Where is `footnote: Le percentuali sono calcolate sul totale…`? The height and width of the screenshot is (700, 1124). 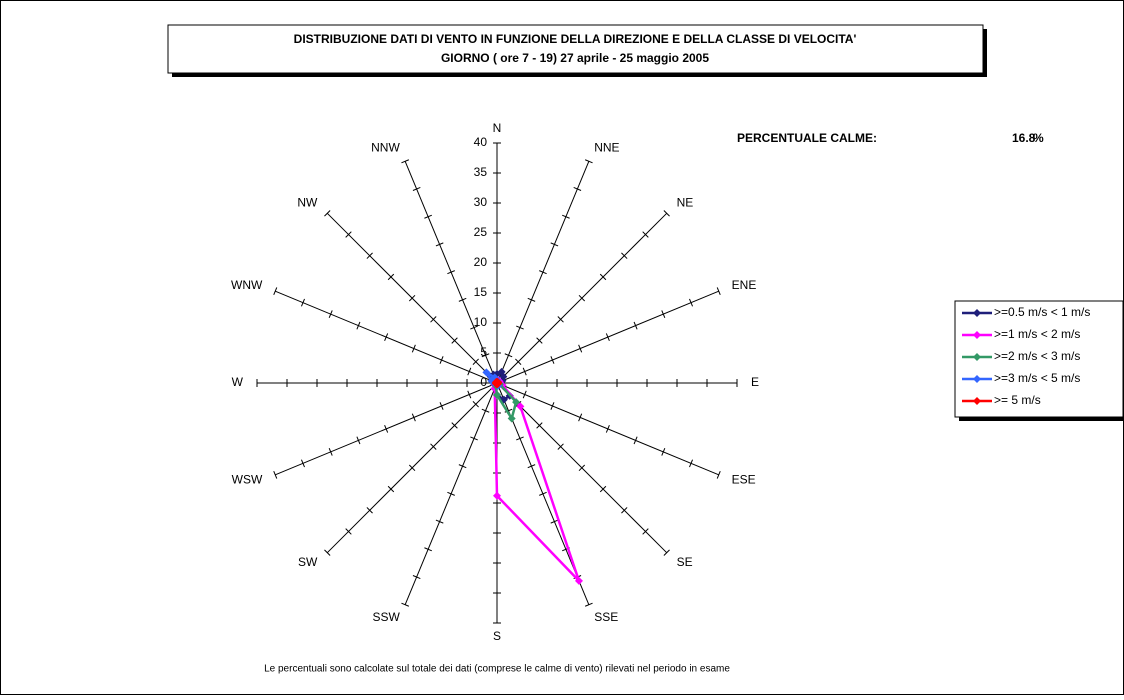 footnote: Le percentuali sono calcolate sul totale… is located at coordinates (497, 669).